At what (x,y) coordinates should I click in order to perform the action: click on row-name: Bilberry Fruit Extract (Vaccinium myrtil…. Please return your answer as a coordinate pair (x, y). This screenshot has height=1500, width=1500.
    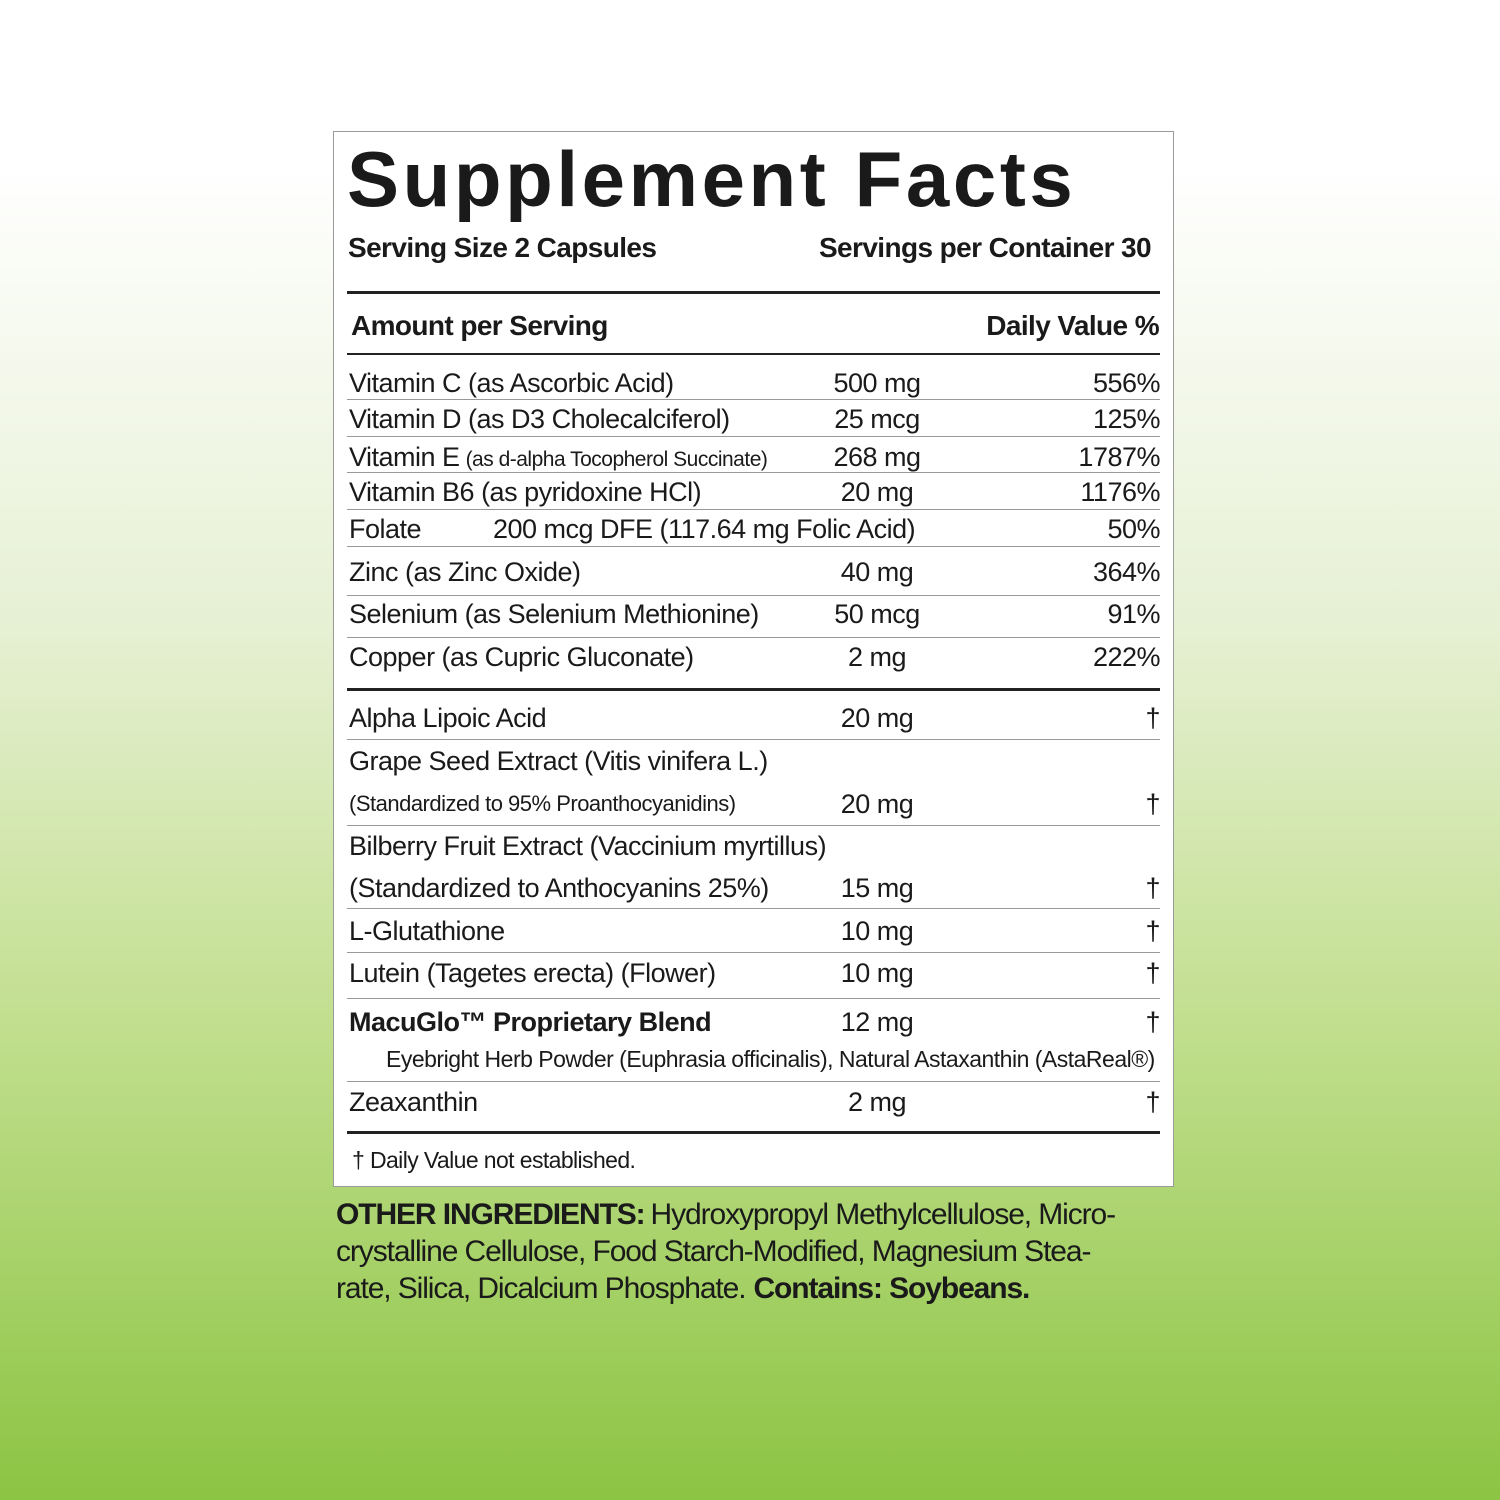
    Looking at the image, I should click on (588, 845).